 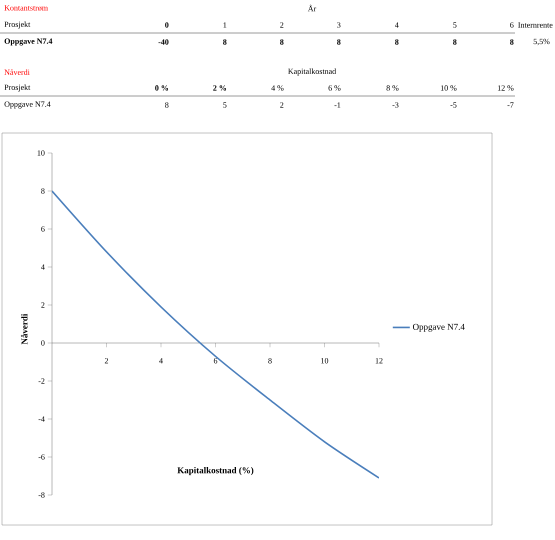 I want to click on y-axis-title: Nåverdi, so click(x=24, y=329).